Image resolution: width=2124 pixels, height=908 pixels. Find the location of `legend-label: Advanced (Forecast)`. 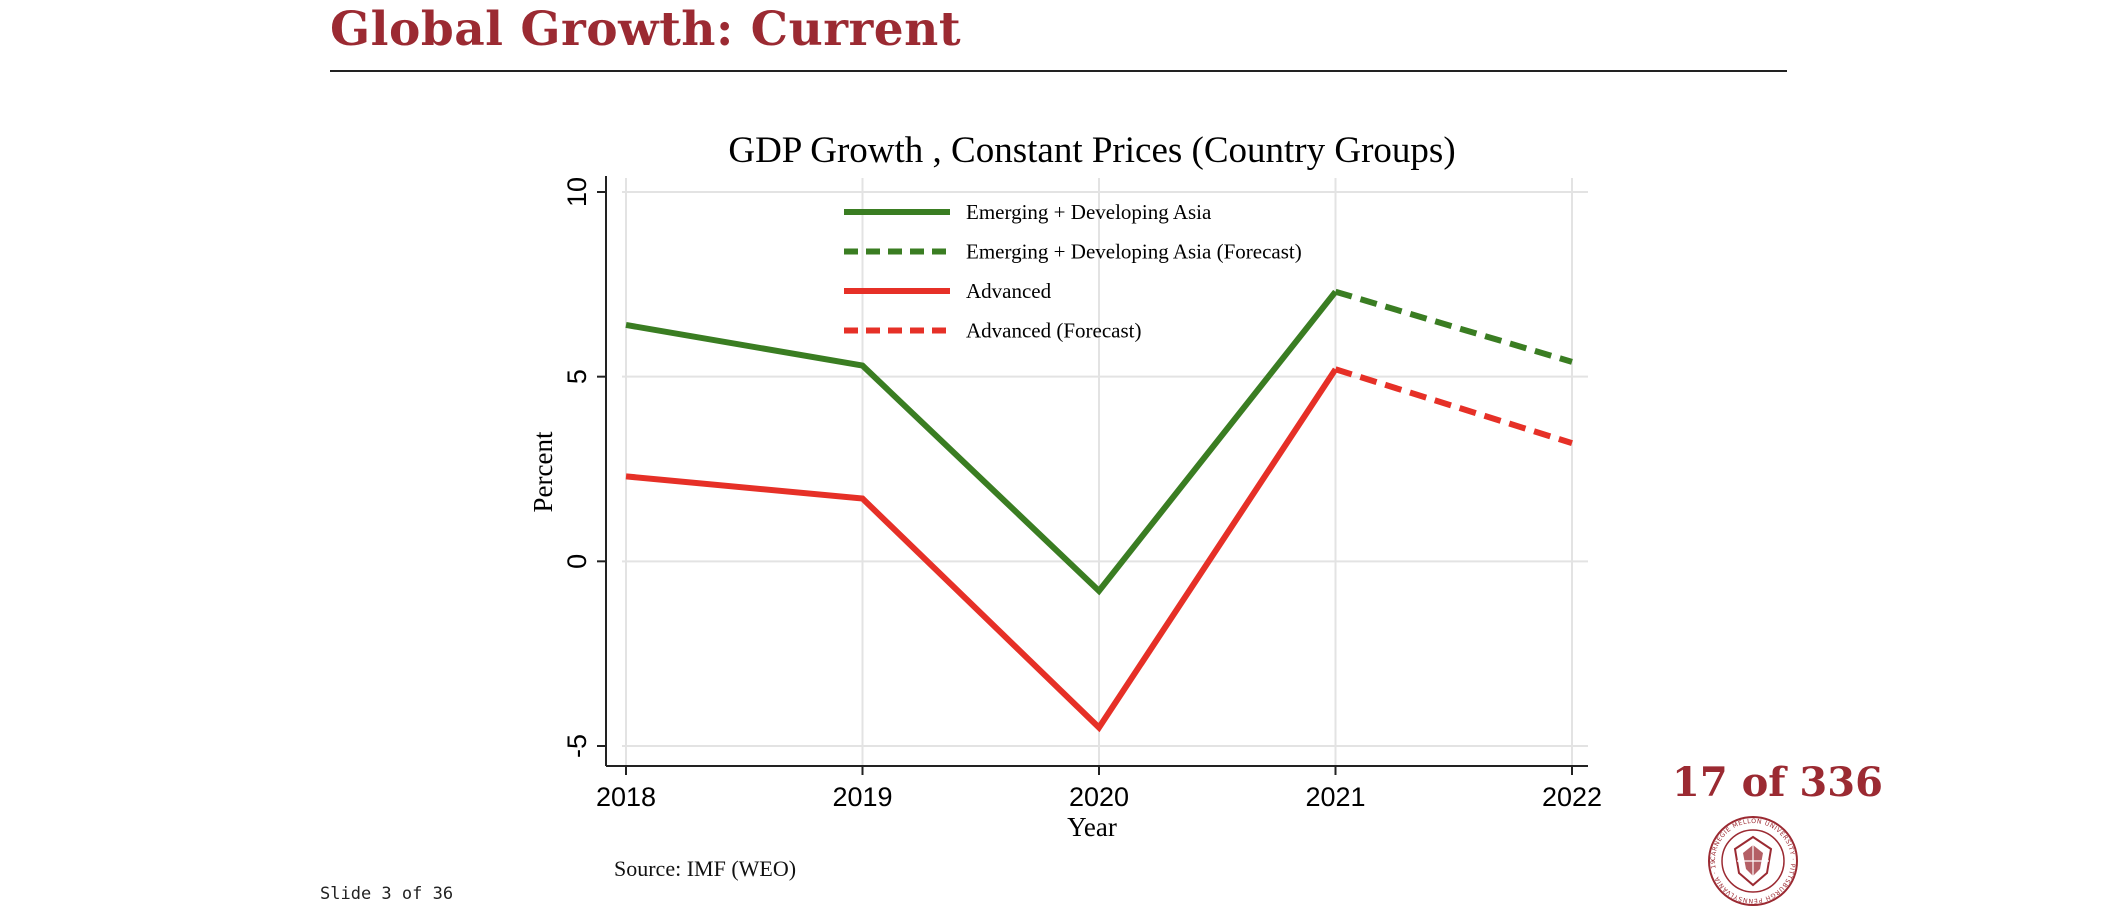

legend-label: Advanced (Forecast) is located at coordinates (1054, 331).